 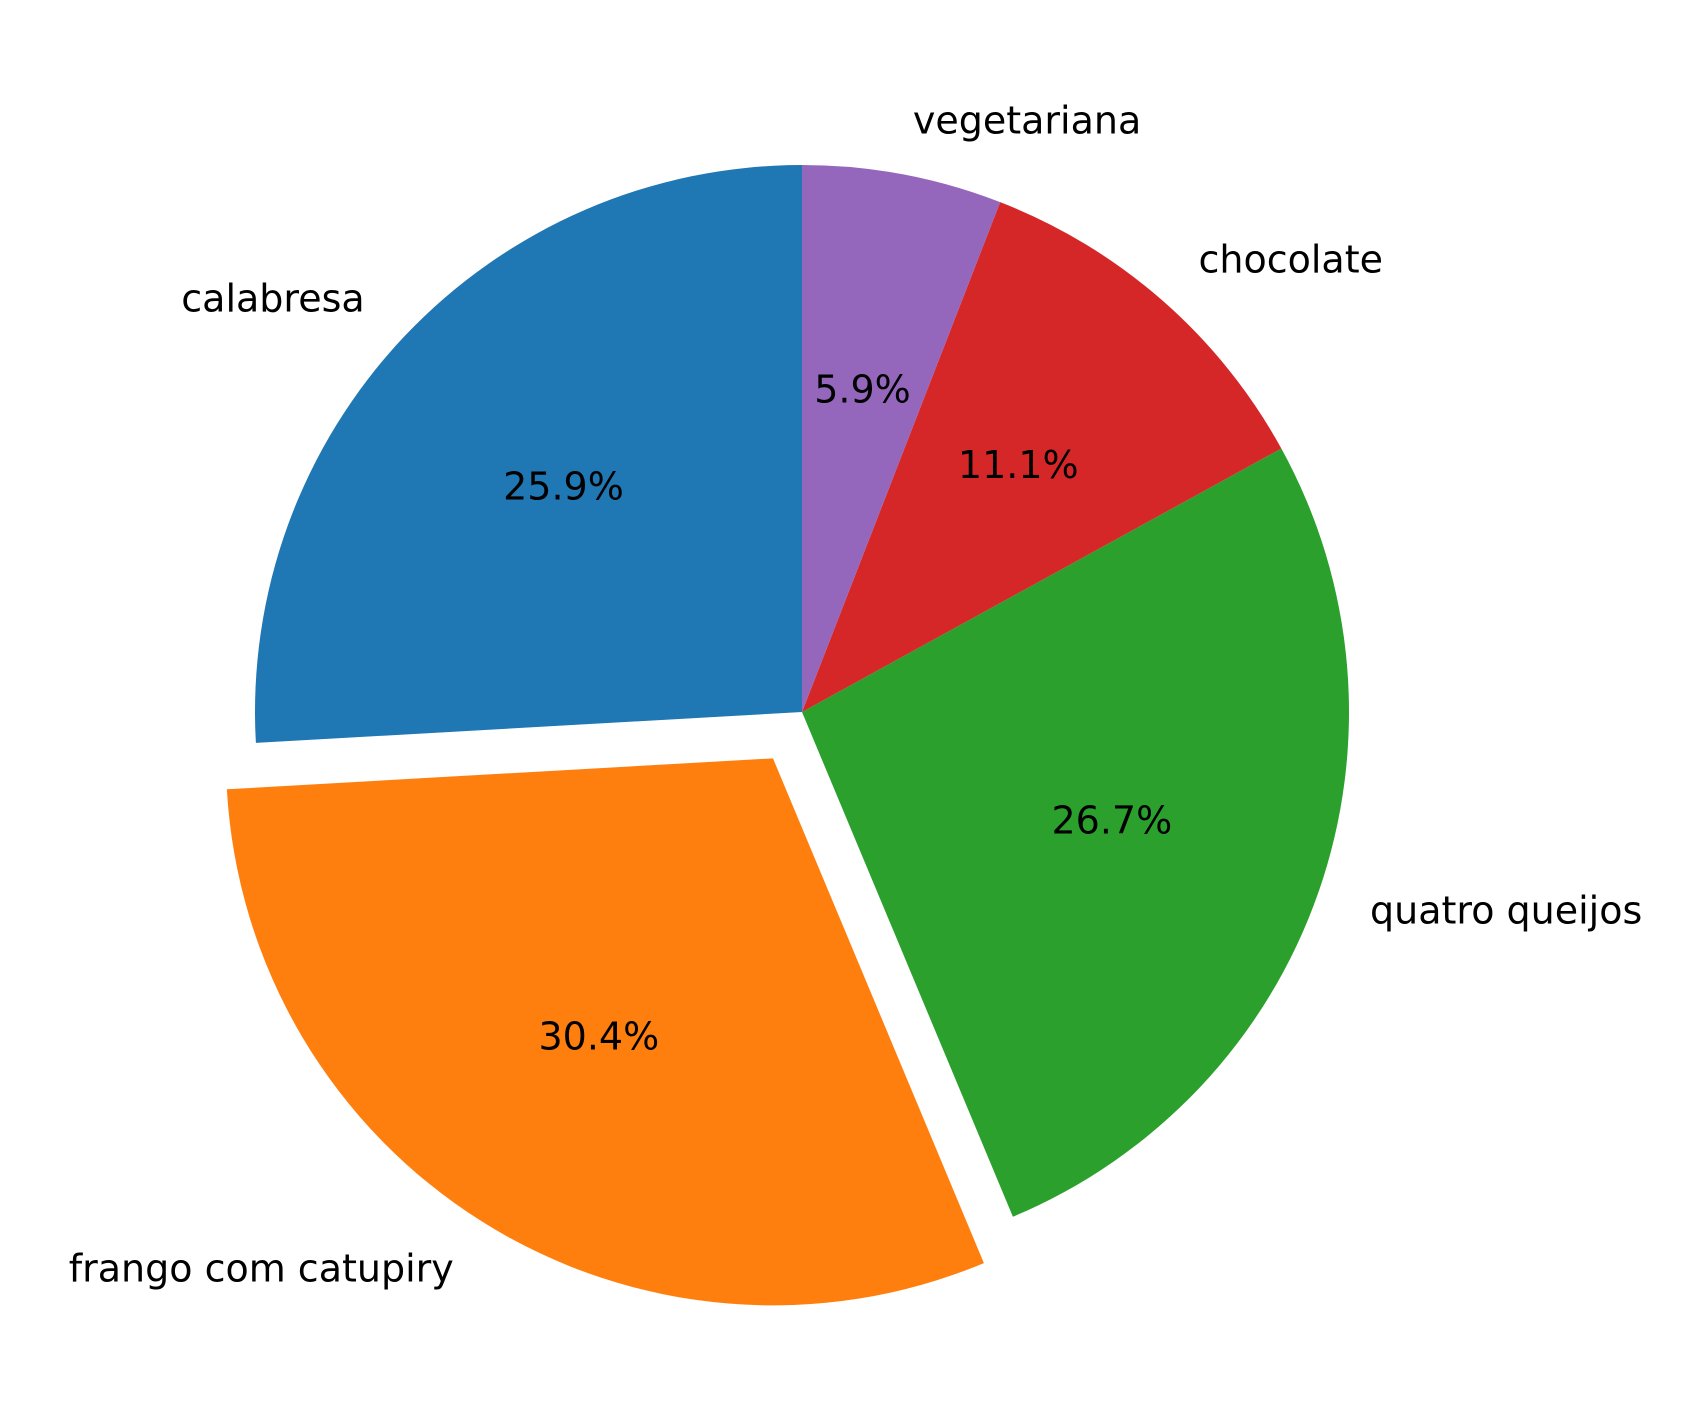 What do you see at coordinates (1027, 121) in the screenshot?
I see `slice-label-vegetariana: vegetariana` at bounding box center [1027, 121].